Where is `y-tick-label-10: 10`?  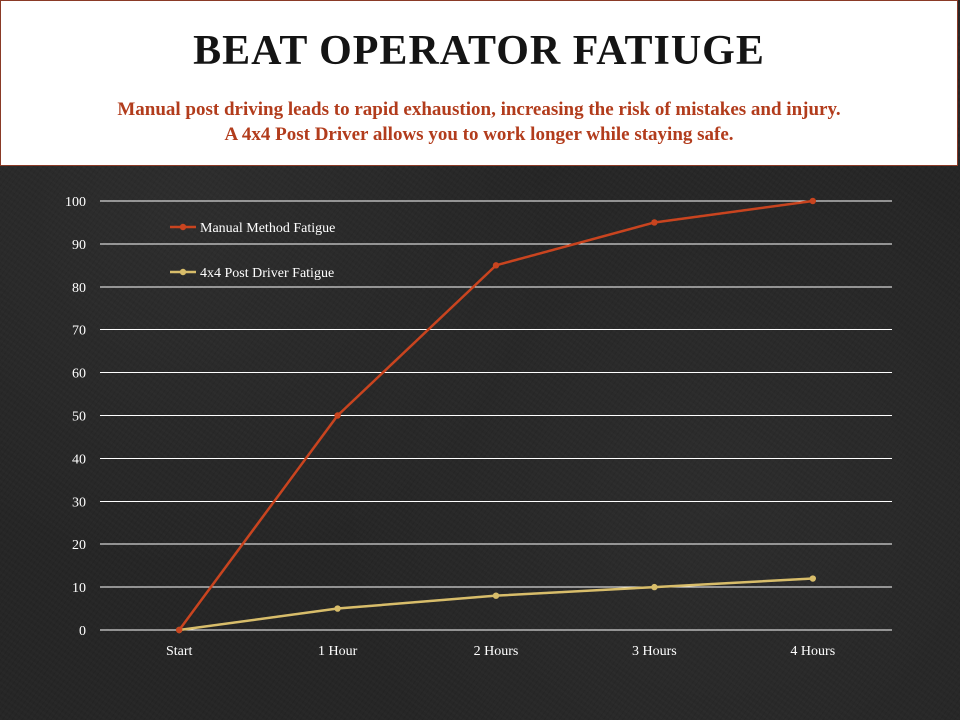
y-tick-label-10: 10 is located at coordinates (79, 588).